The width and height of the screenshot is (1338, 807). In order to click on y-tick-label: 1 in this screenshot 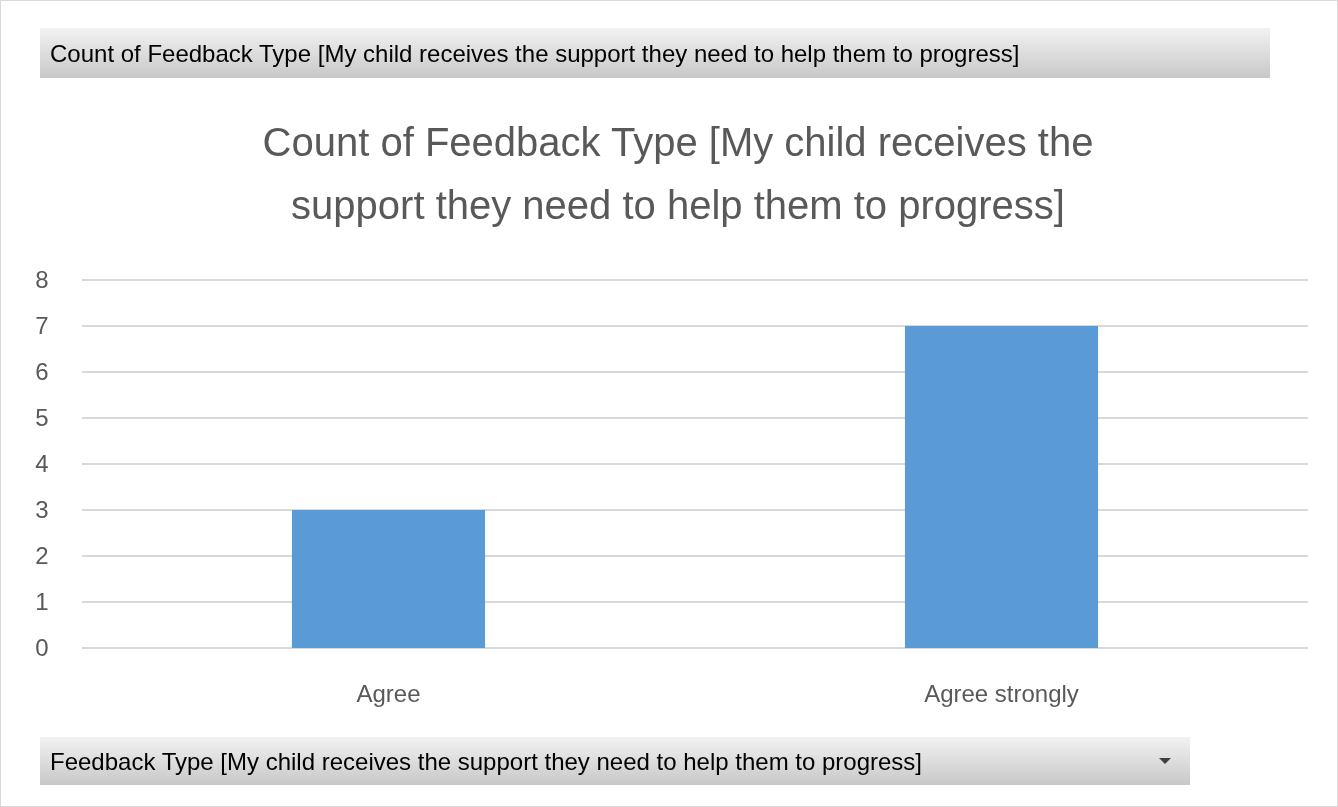, I will do `click(42, 602)`.